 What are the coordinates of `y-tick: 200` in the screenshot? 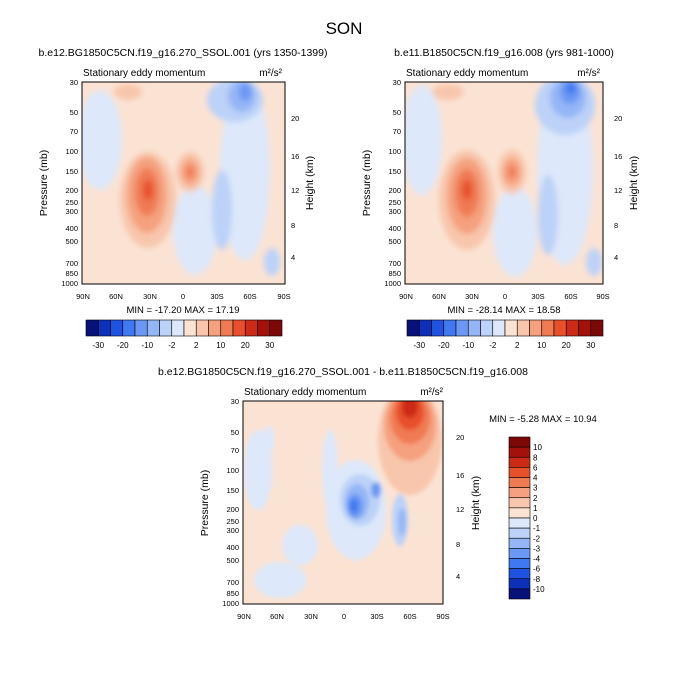 It's located at (71, 190).